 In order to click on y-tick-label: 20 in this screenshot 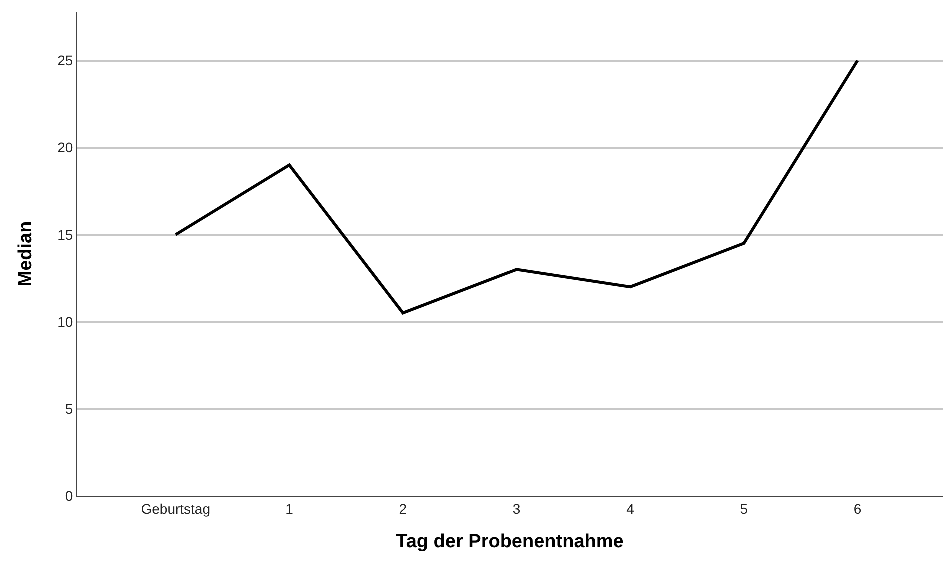, I will do `click(66, 148)`.